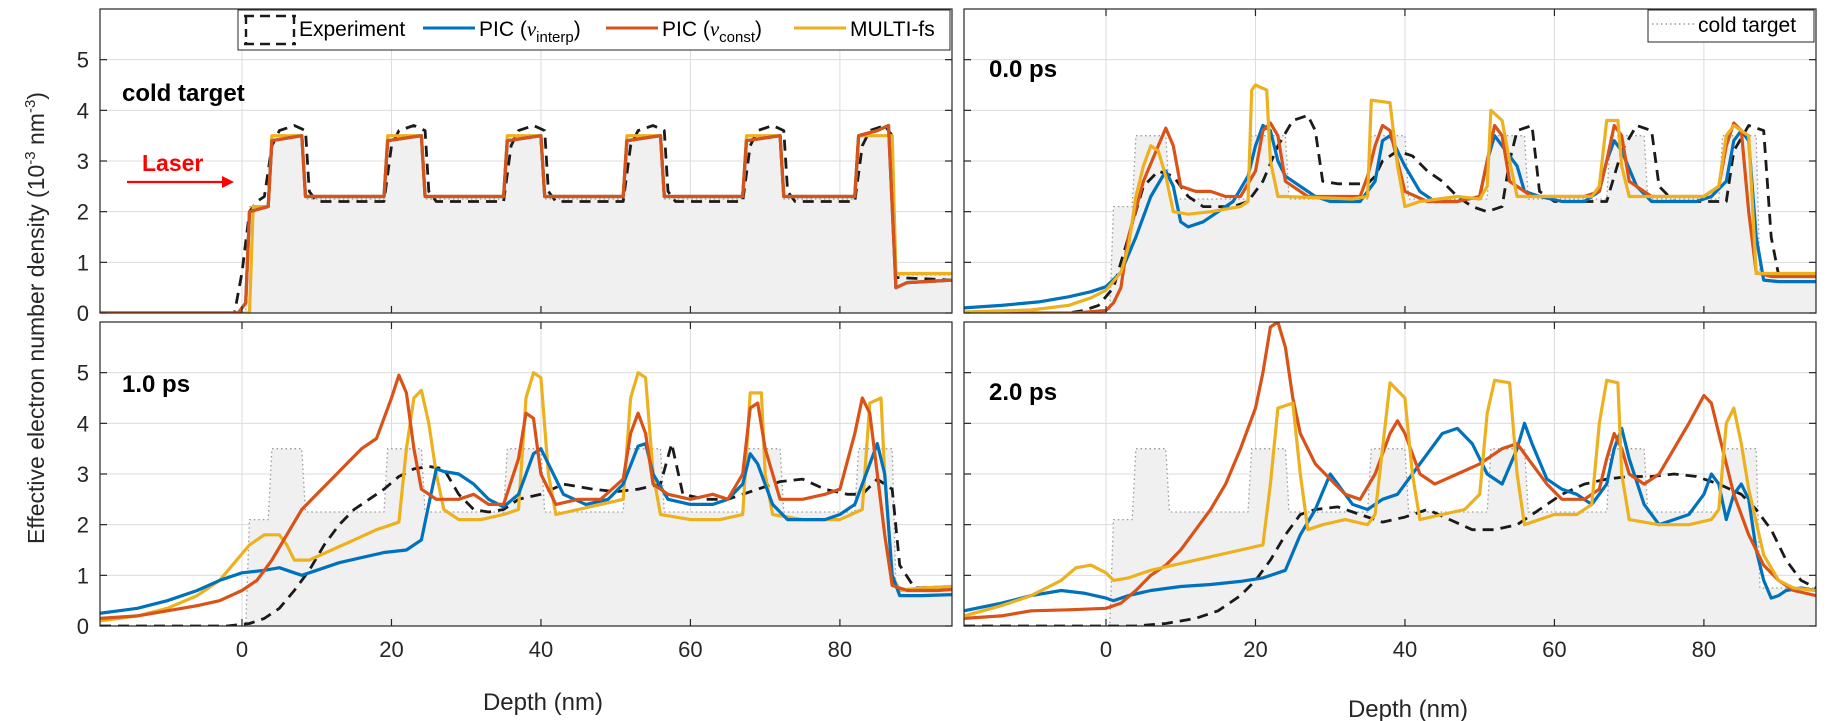 Image resolution: width=1832 pixels, height=721 pixels. Describe the element at coordinates (715, 29) in the screenshot. I see `legend-pic-const-nu: ν` at that location.